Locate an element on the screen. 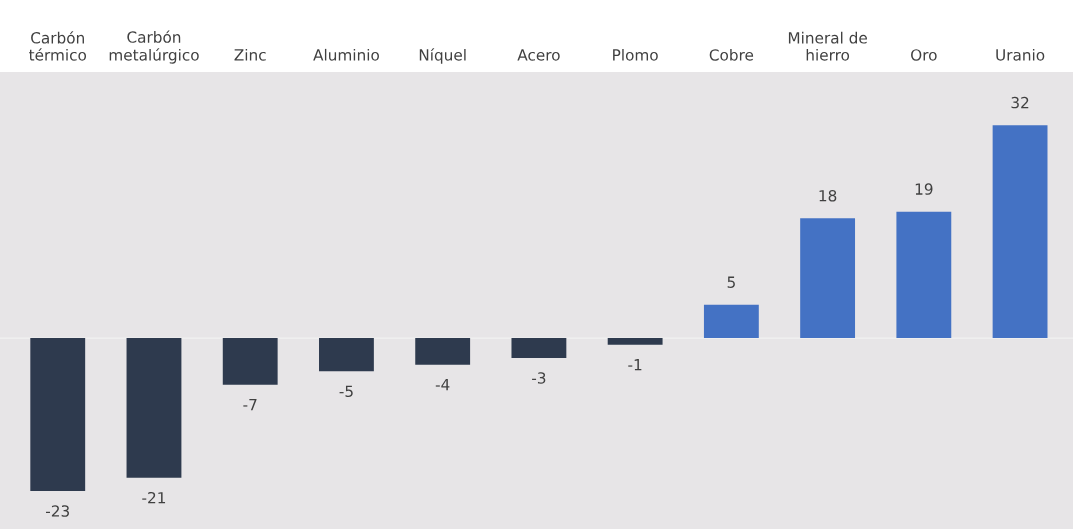  x-tick-label: Acero is located at coordinates (538, 55).